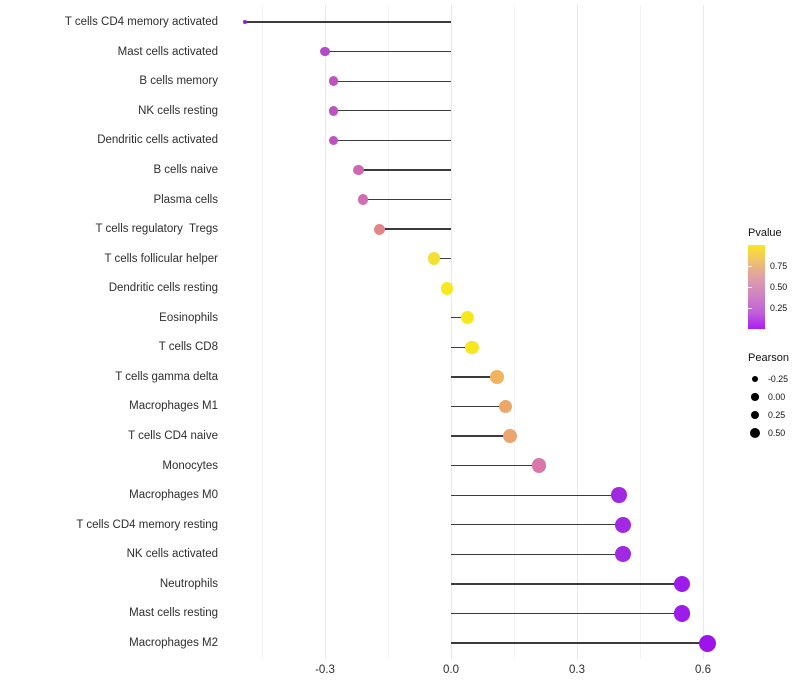  What do you see at coordinates (778, 379) in the screenshot?
I see `pearson-size-label: -0.25` at bounding box center [778, 379].